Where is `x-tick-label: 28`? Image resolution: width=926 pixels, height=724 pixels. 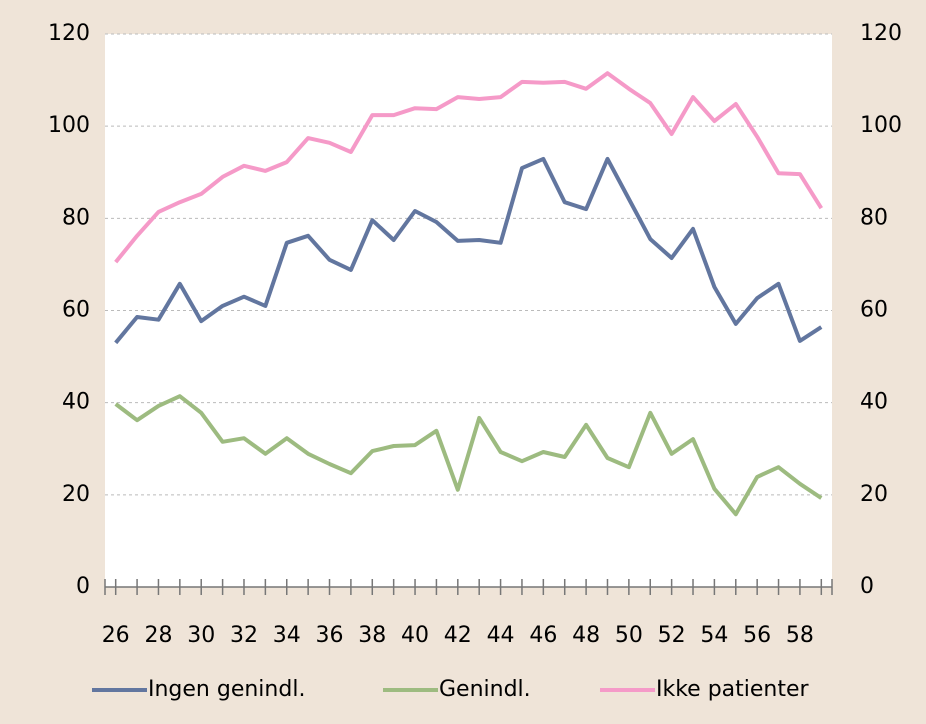 x-tick-label: 28 is located at coordinates (158, 635).